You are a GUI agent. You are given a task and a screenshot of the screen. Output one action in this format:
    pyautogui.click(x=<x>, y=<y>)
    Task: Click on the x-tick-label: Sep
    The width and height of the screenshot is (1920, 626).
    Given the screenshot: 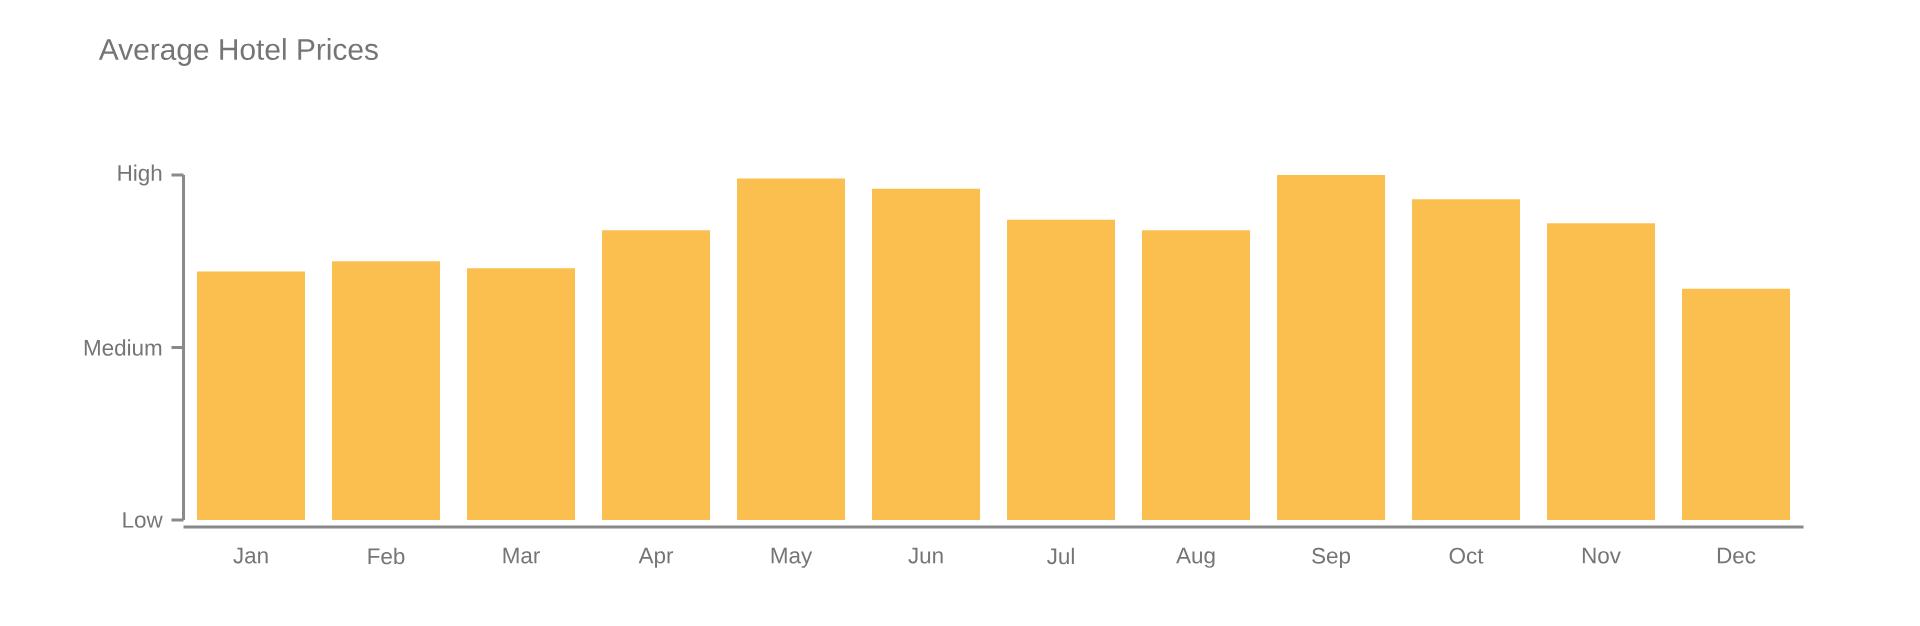 What is the action you would take?
    pyautogui.click(x=1331, y=558)
    